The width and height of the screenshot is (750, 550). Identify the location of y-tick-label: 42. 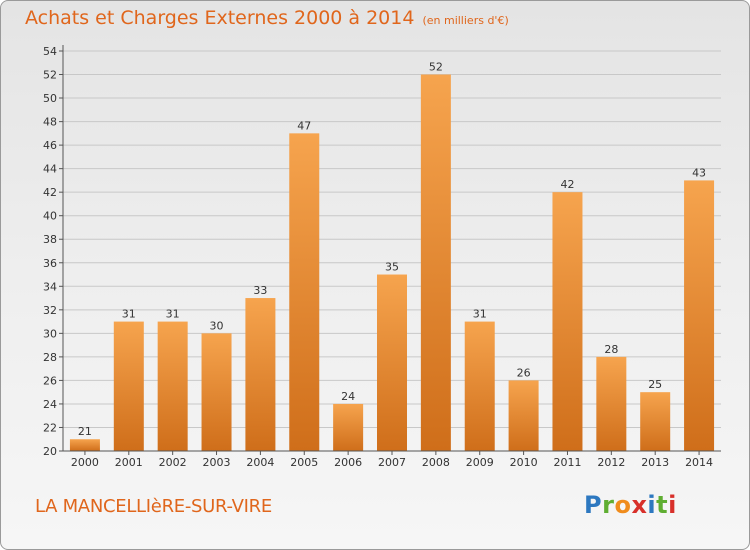
(50, 192).